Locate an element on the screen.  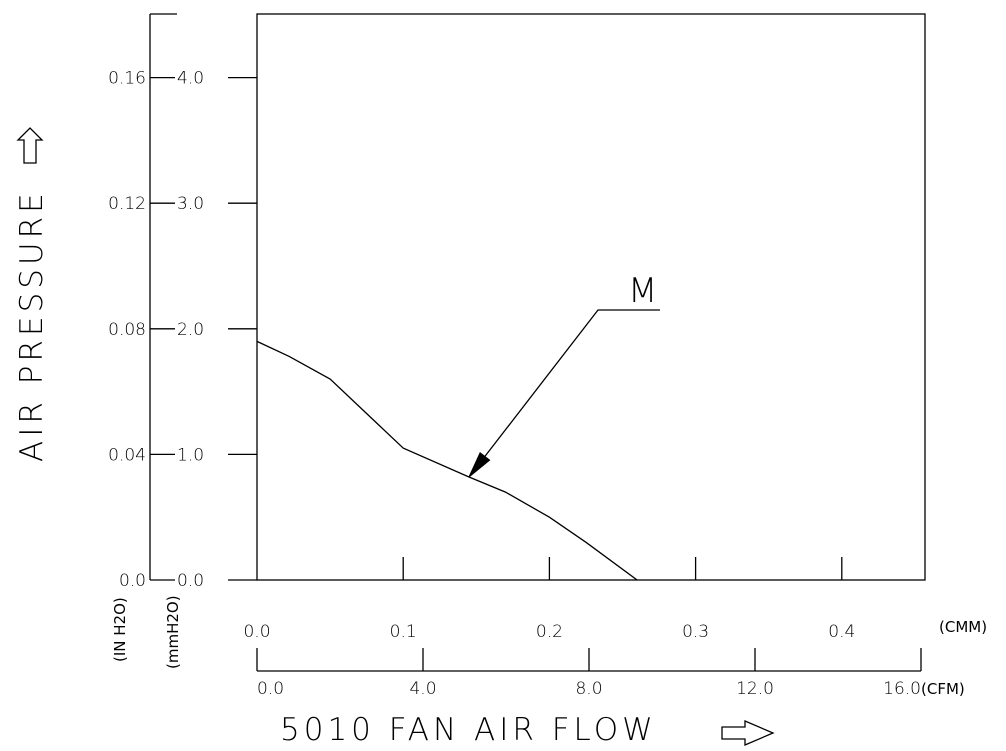
x-primary-tick-label: 0.4 is located at coordinates (841, 632).